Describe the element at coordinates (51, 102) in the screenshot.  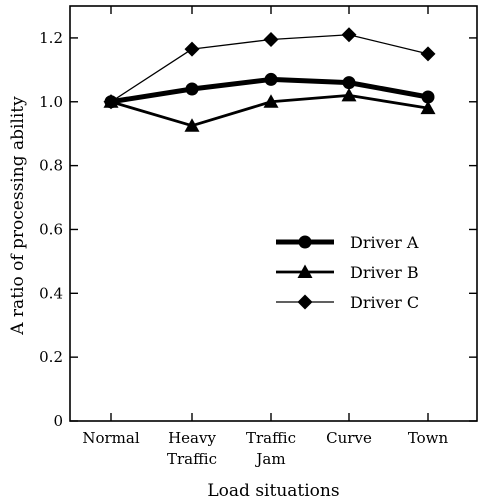
I see `y-tick-label: 1.0` at that location.